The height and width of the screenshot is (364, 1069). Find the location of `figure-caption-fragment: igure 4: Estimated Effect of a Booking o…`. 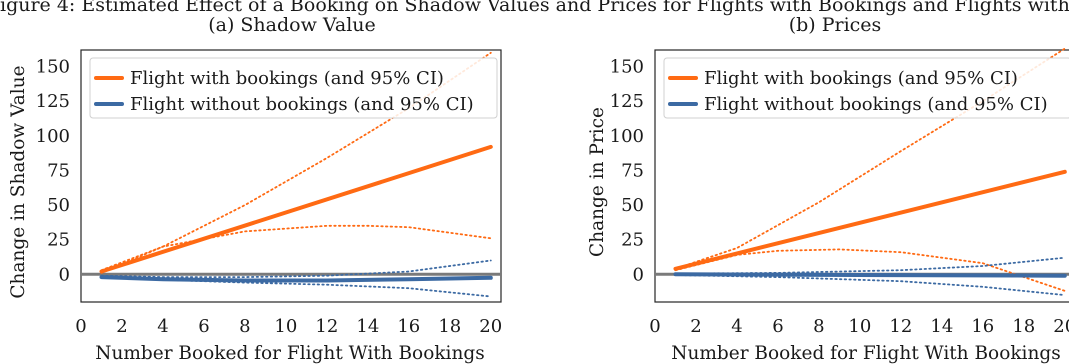

figure-caption-fragment: igure 4: Estimated Effect of a Booking o… is located at coordinates (534, 8).